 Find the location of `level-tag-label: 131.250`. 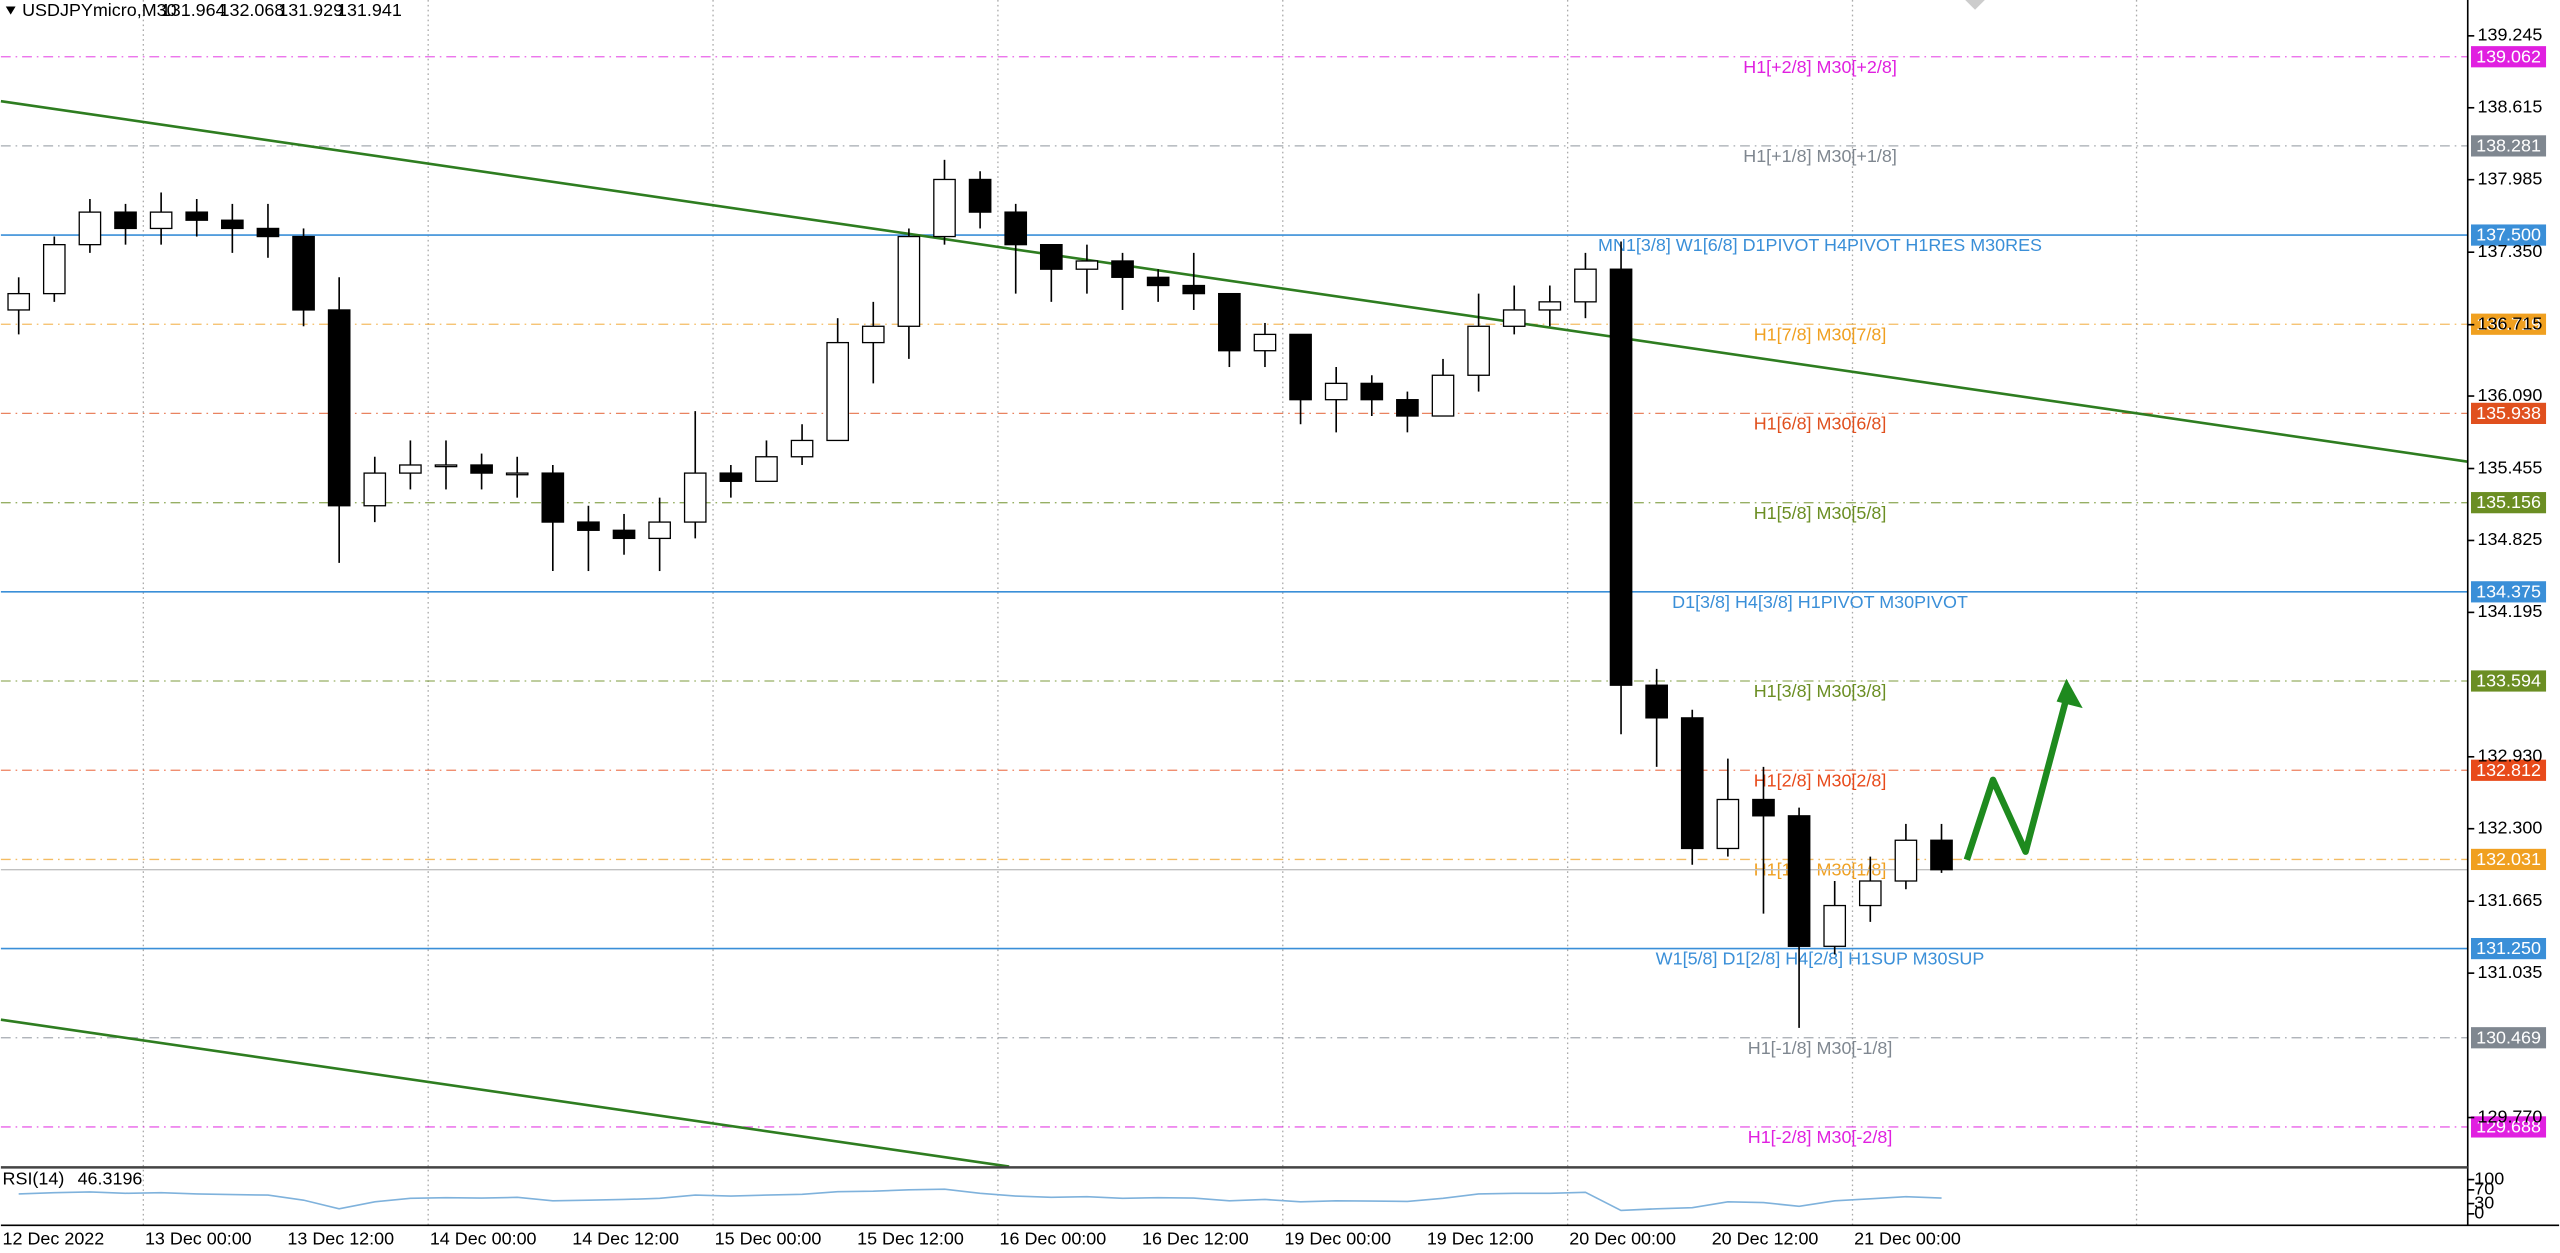

level-tag-label: 131.250 is located at coordinates (2508, 948).